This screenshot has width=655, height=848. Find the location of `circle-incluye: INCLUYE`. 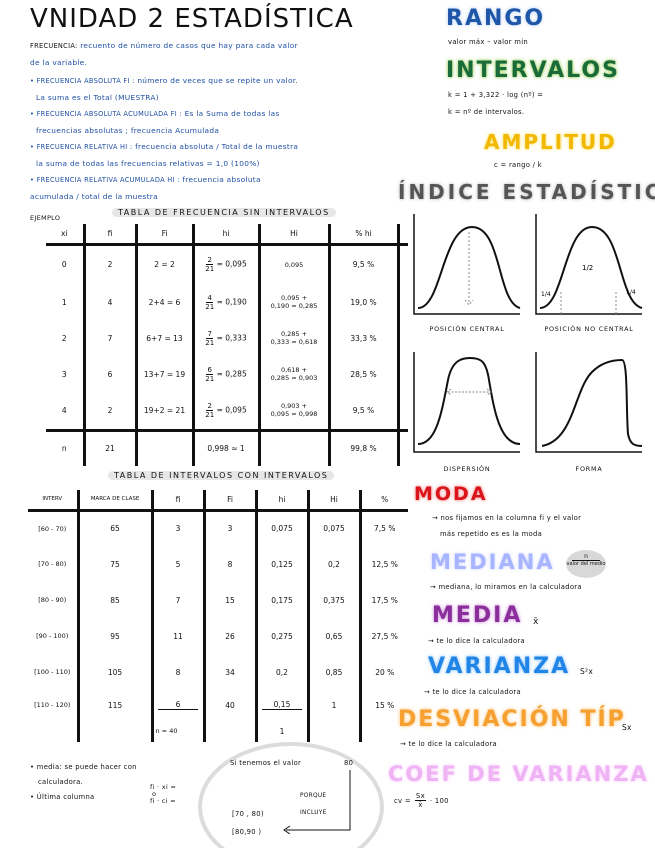

circle-incluye: INCLUYE is located at coordinates (313, 813).